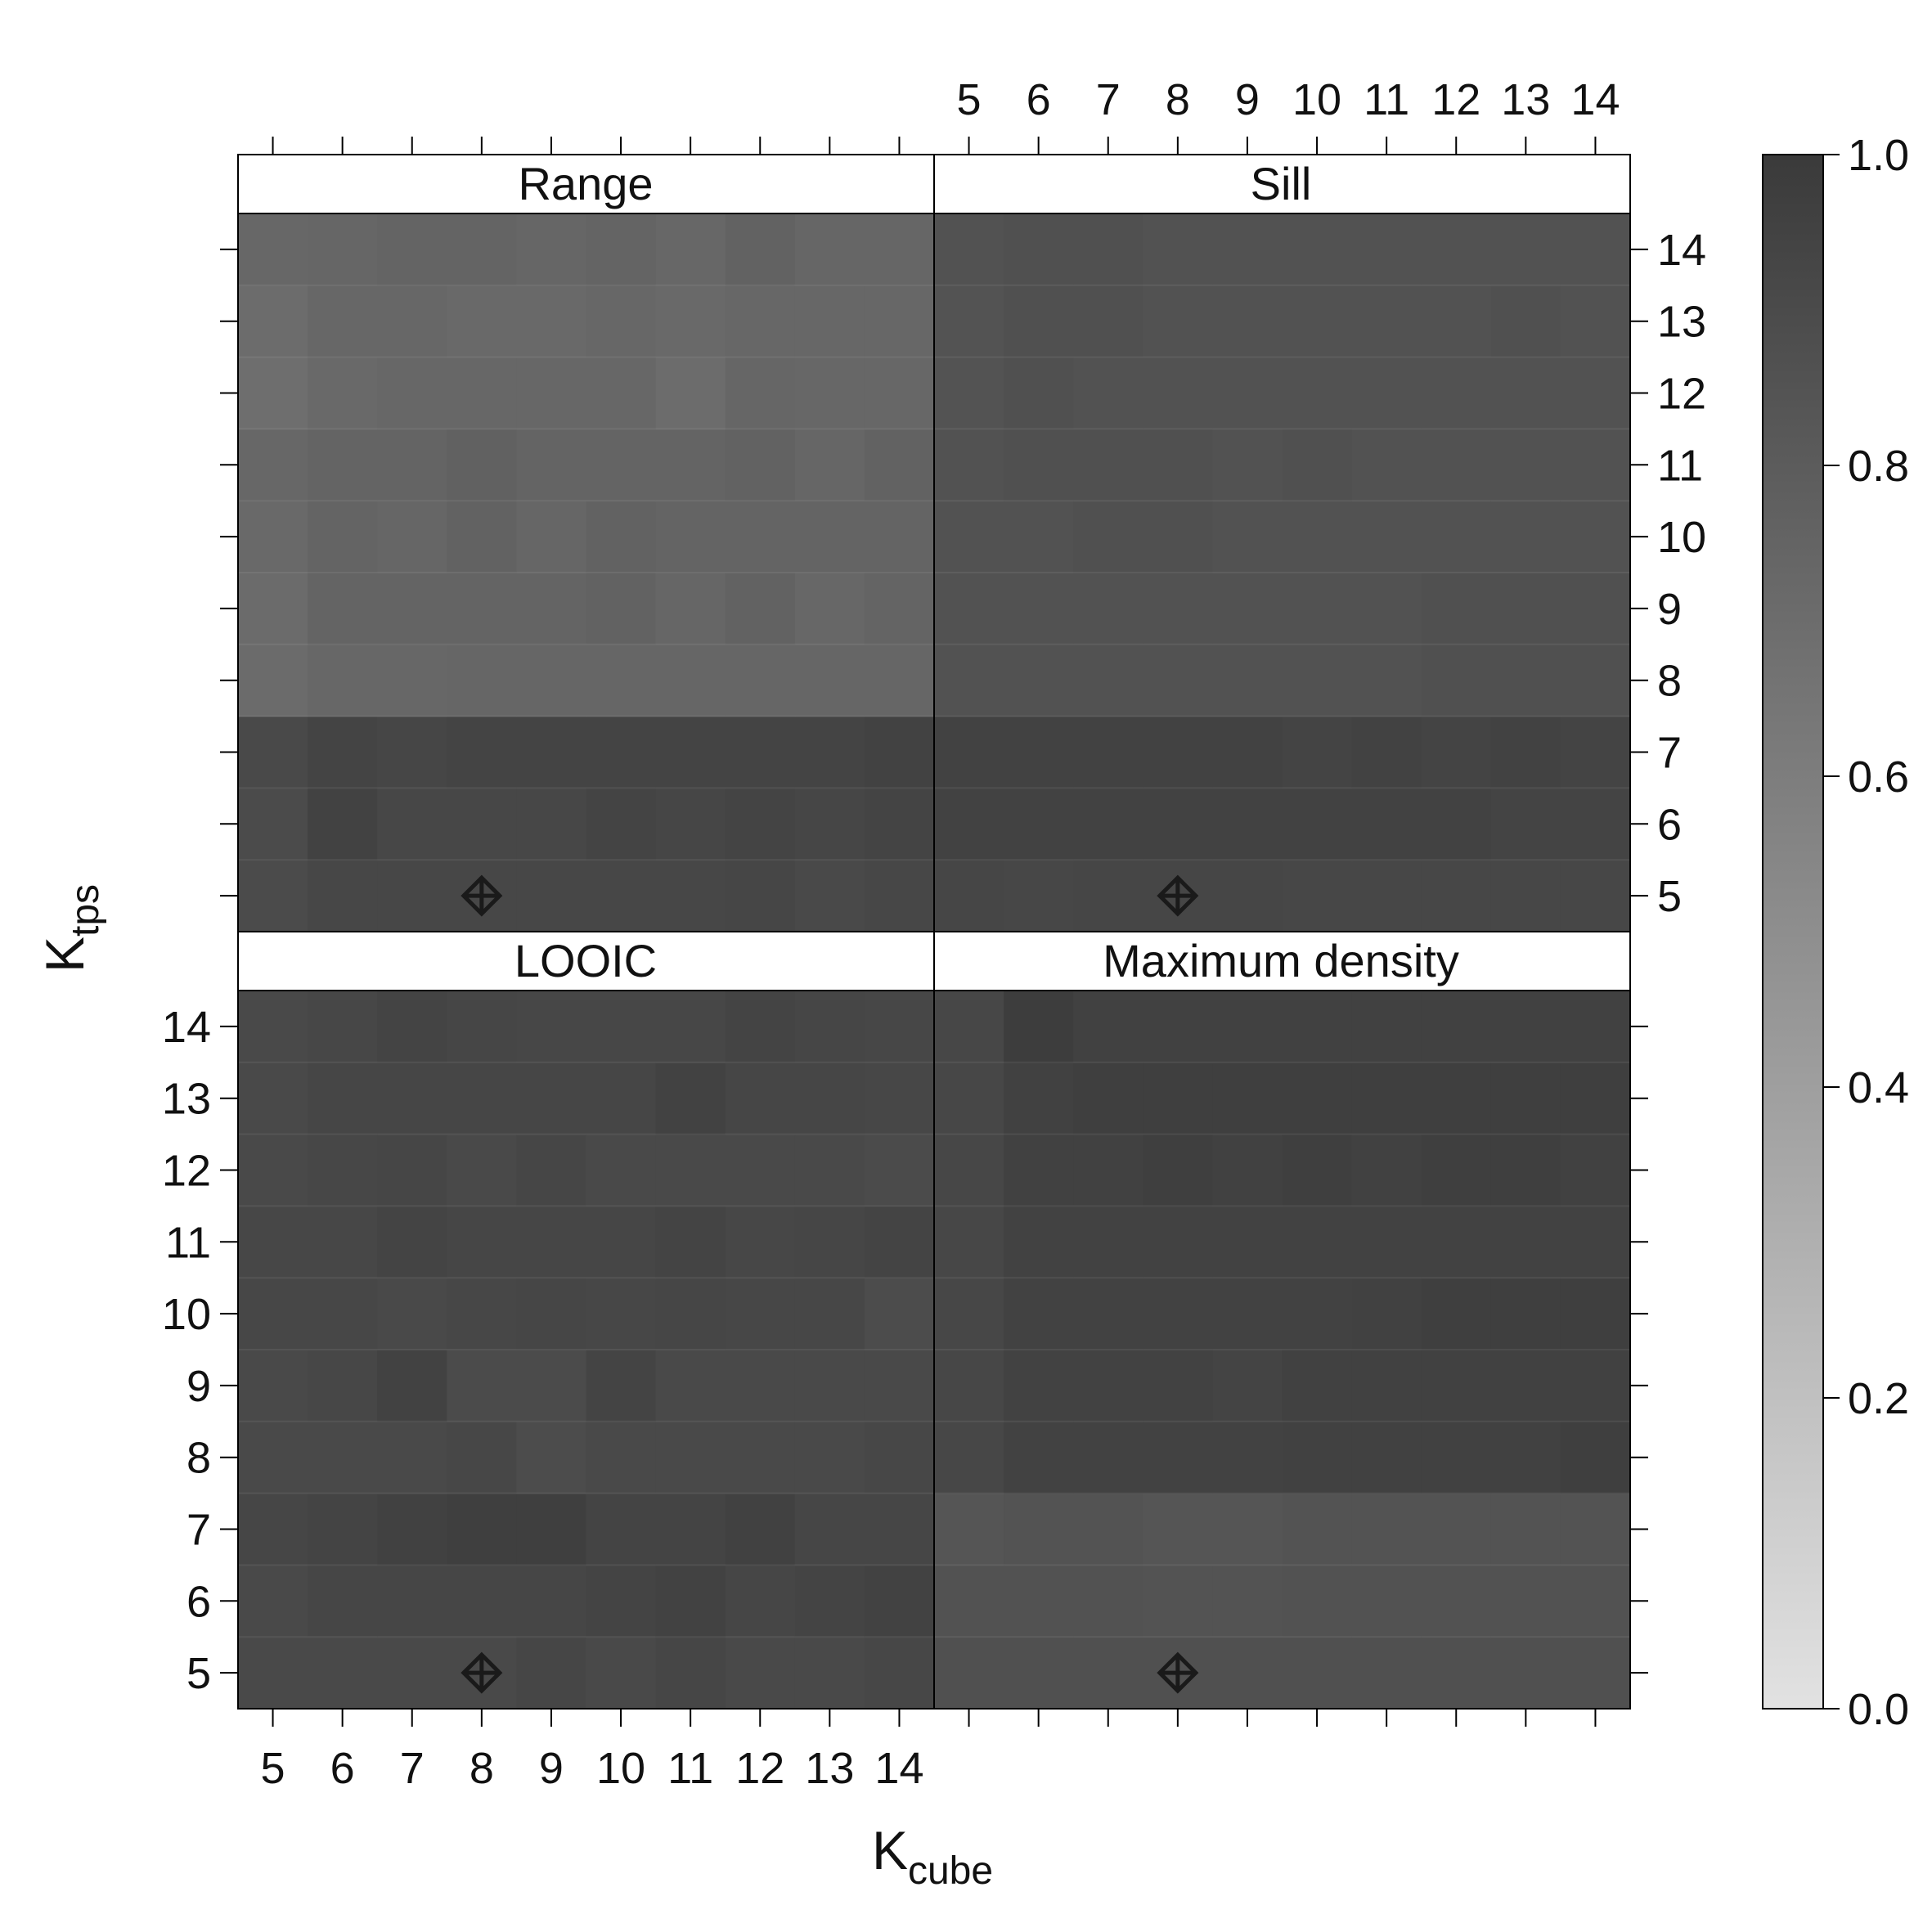  I want to click on panel-sill, so click(1282, 543).